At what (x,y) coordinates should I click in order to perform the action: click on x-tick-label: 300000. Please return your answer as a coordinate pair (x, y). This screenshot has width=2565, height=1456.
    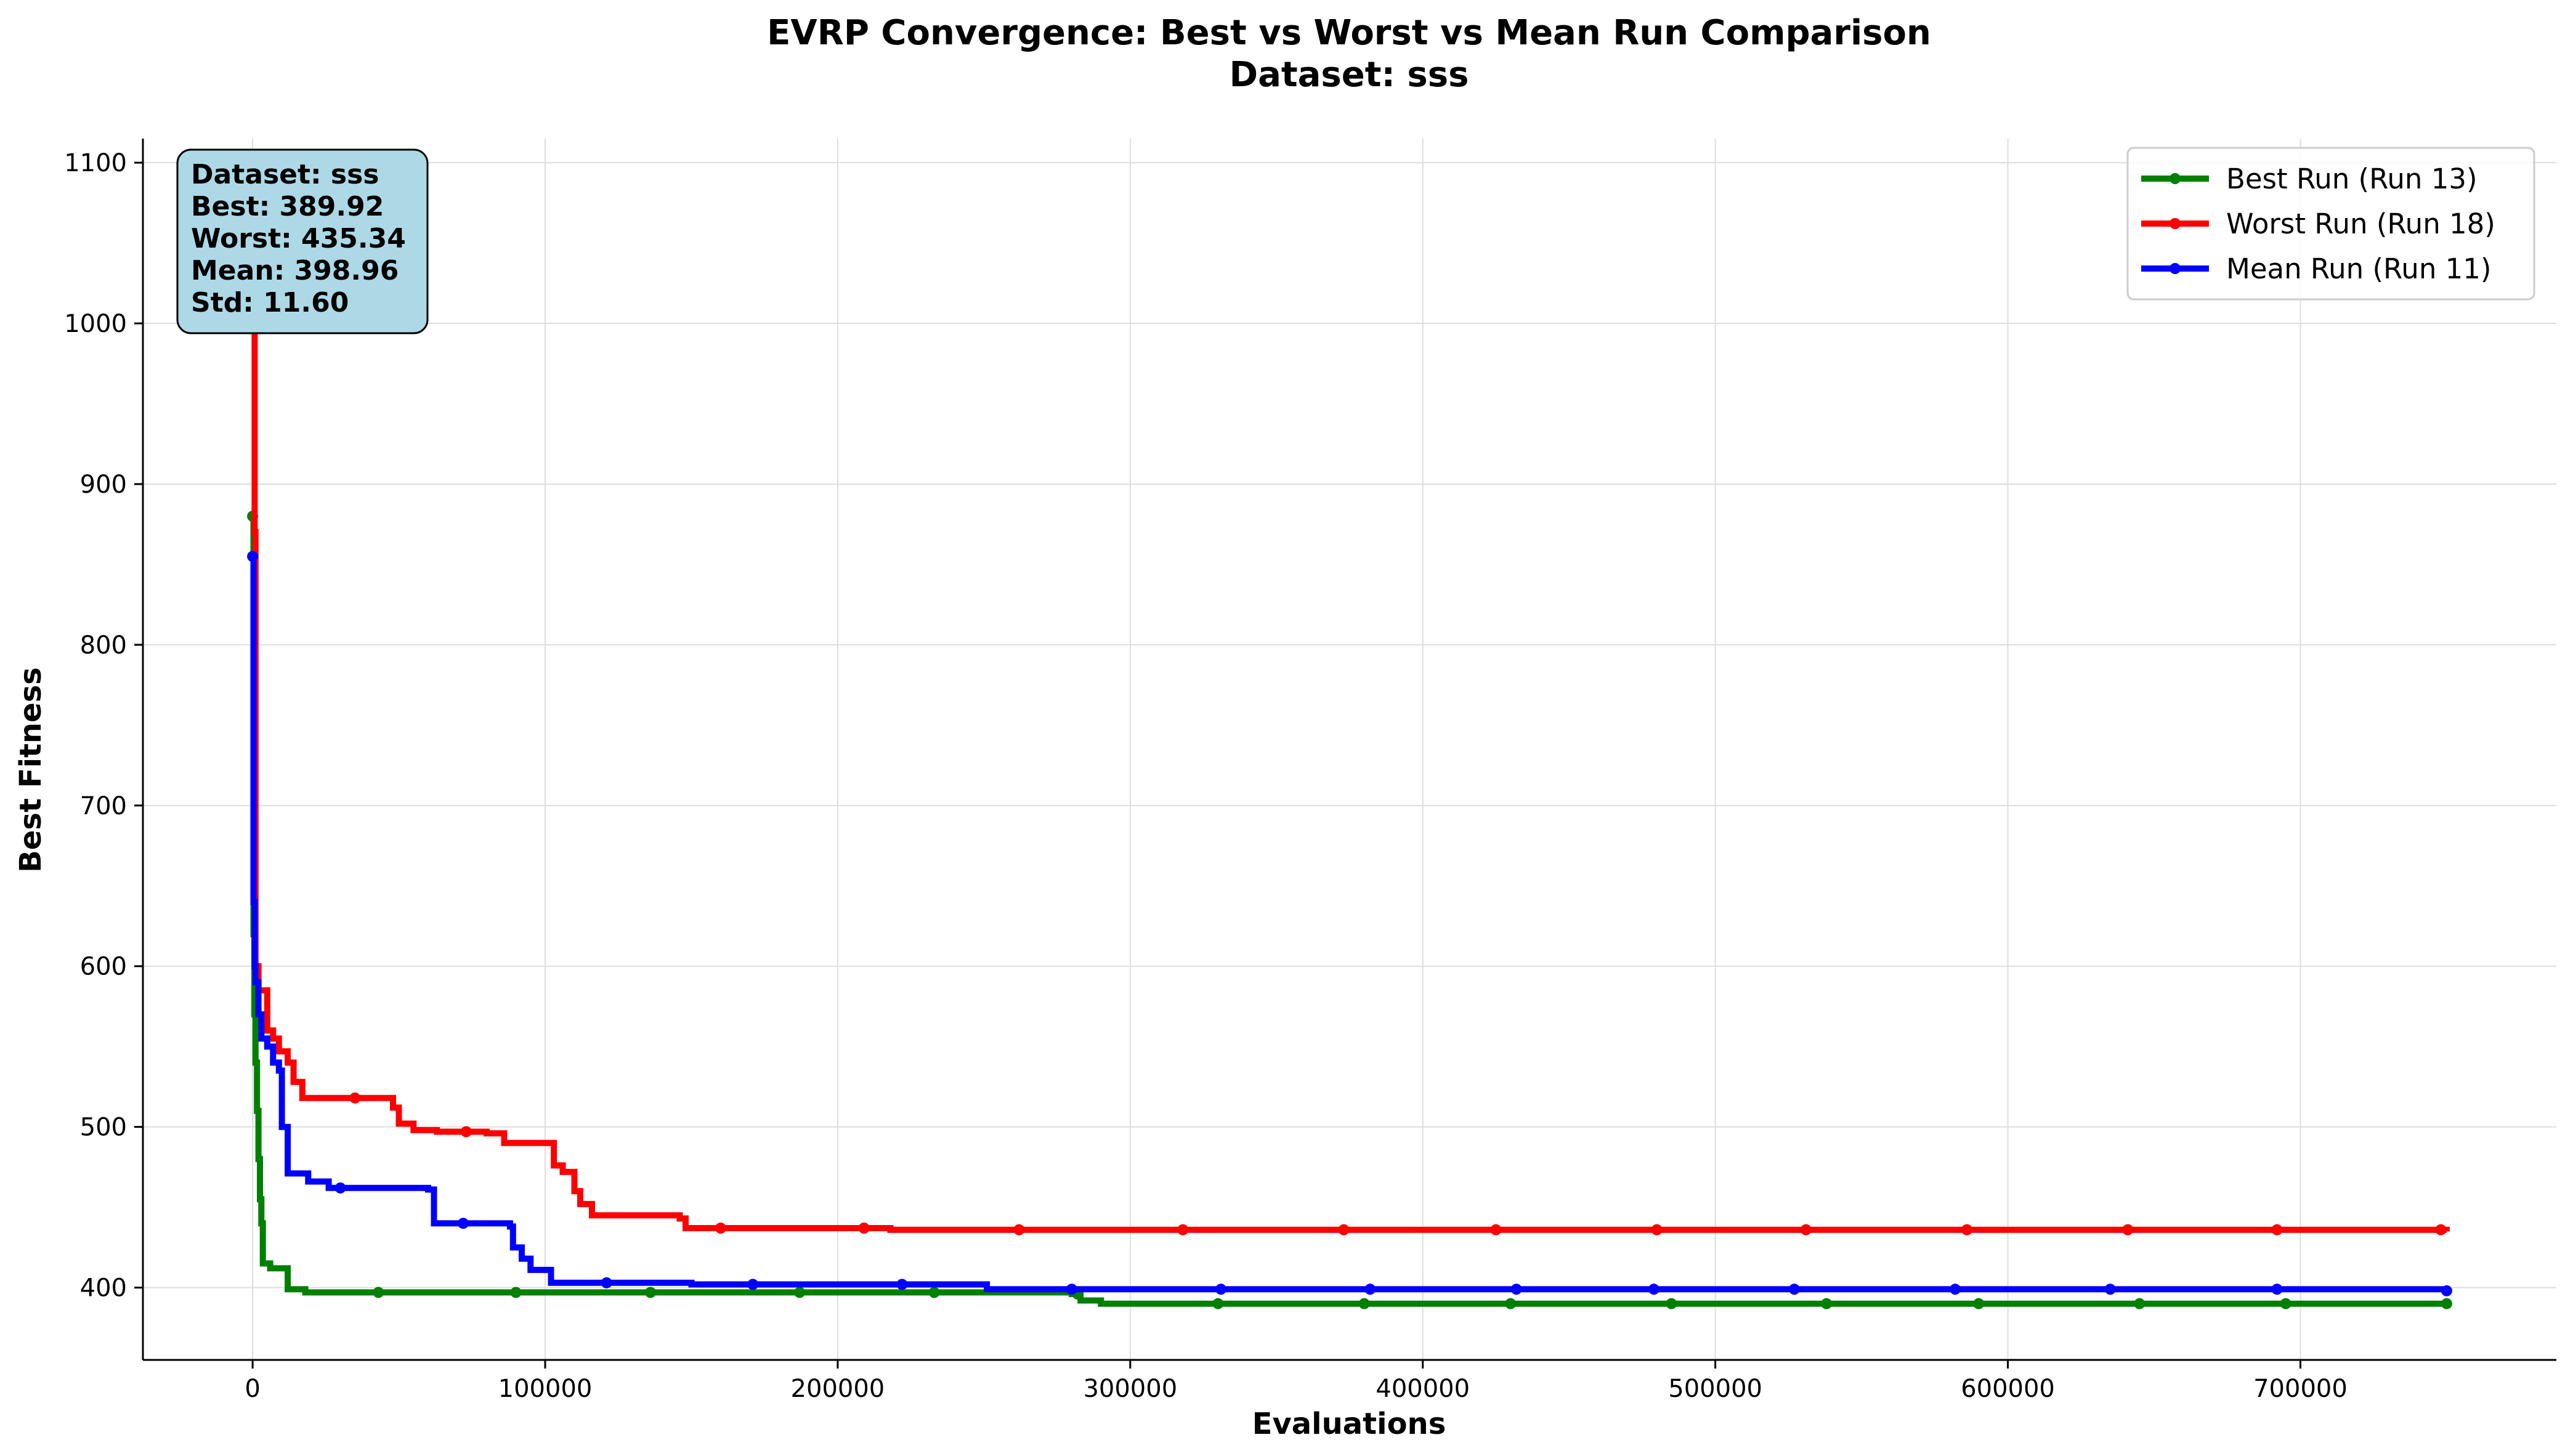
    Looking at the image, I should click on (1130, 1389).